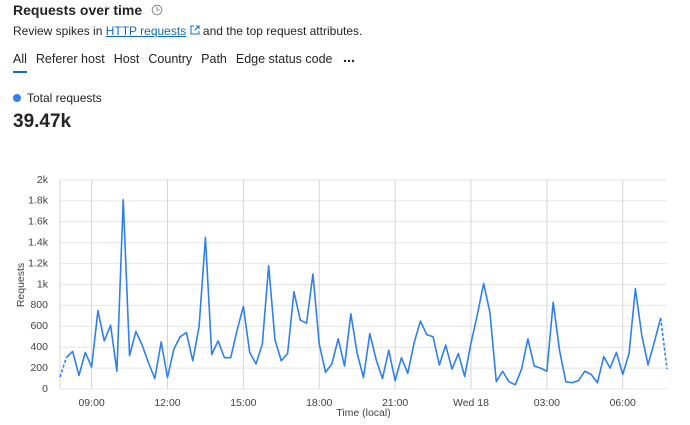  What do you see at coordinates (395, 403) in the screenshot?
I see `x-tick-label: 21:00` at bounding box center [395, 403].